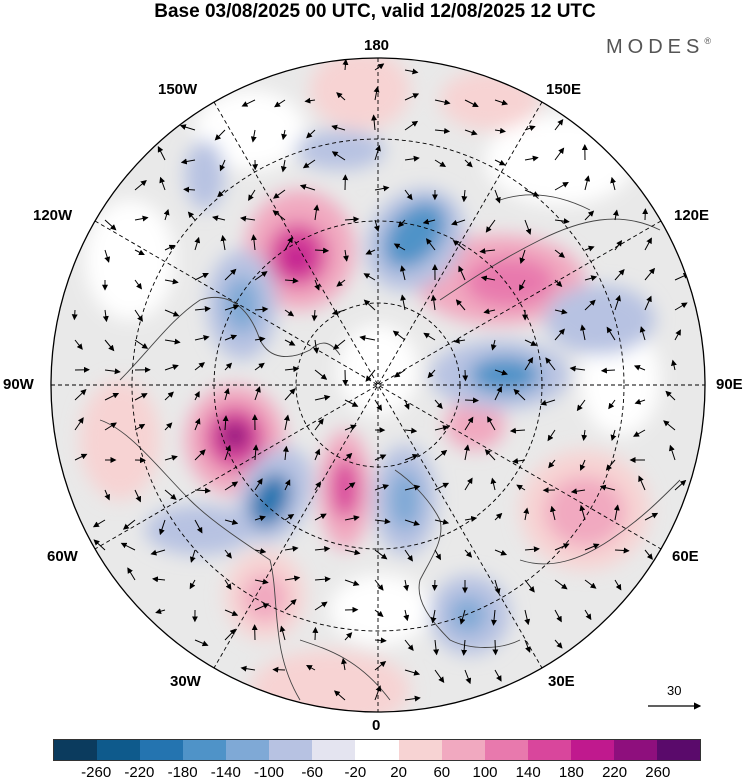  Describe the element at coordinates (225, 772) in the screenshot. I see `colorbar-tick-label: -140` at that location.